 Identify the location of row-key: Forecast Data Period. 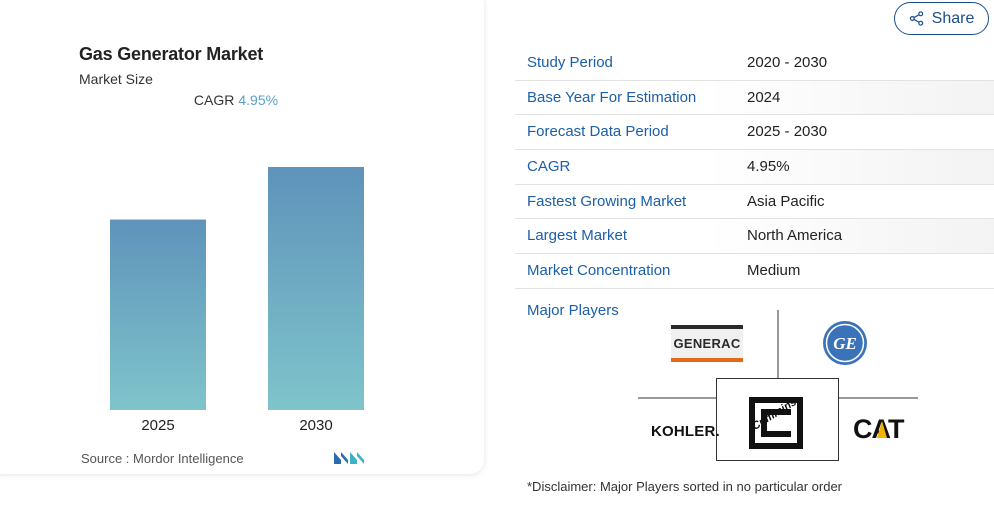
(598, 132).